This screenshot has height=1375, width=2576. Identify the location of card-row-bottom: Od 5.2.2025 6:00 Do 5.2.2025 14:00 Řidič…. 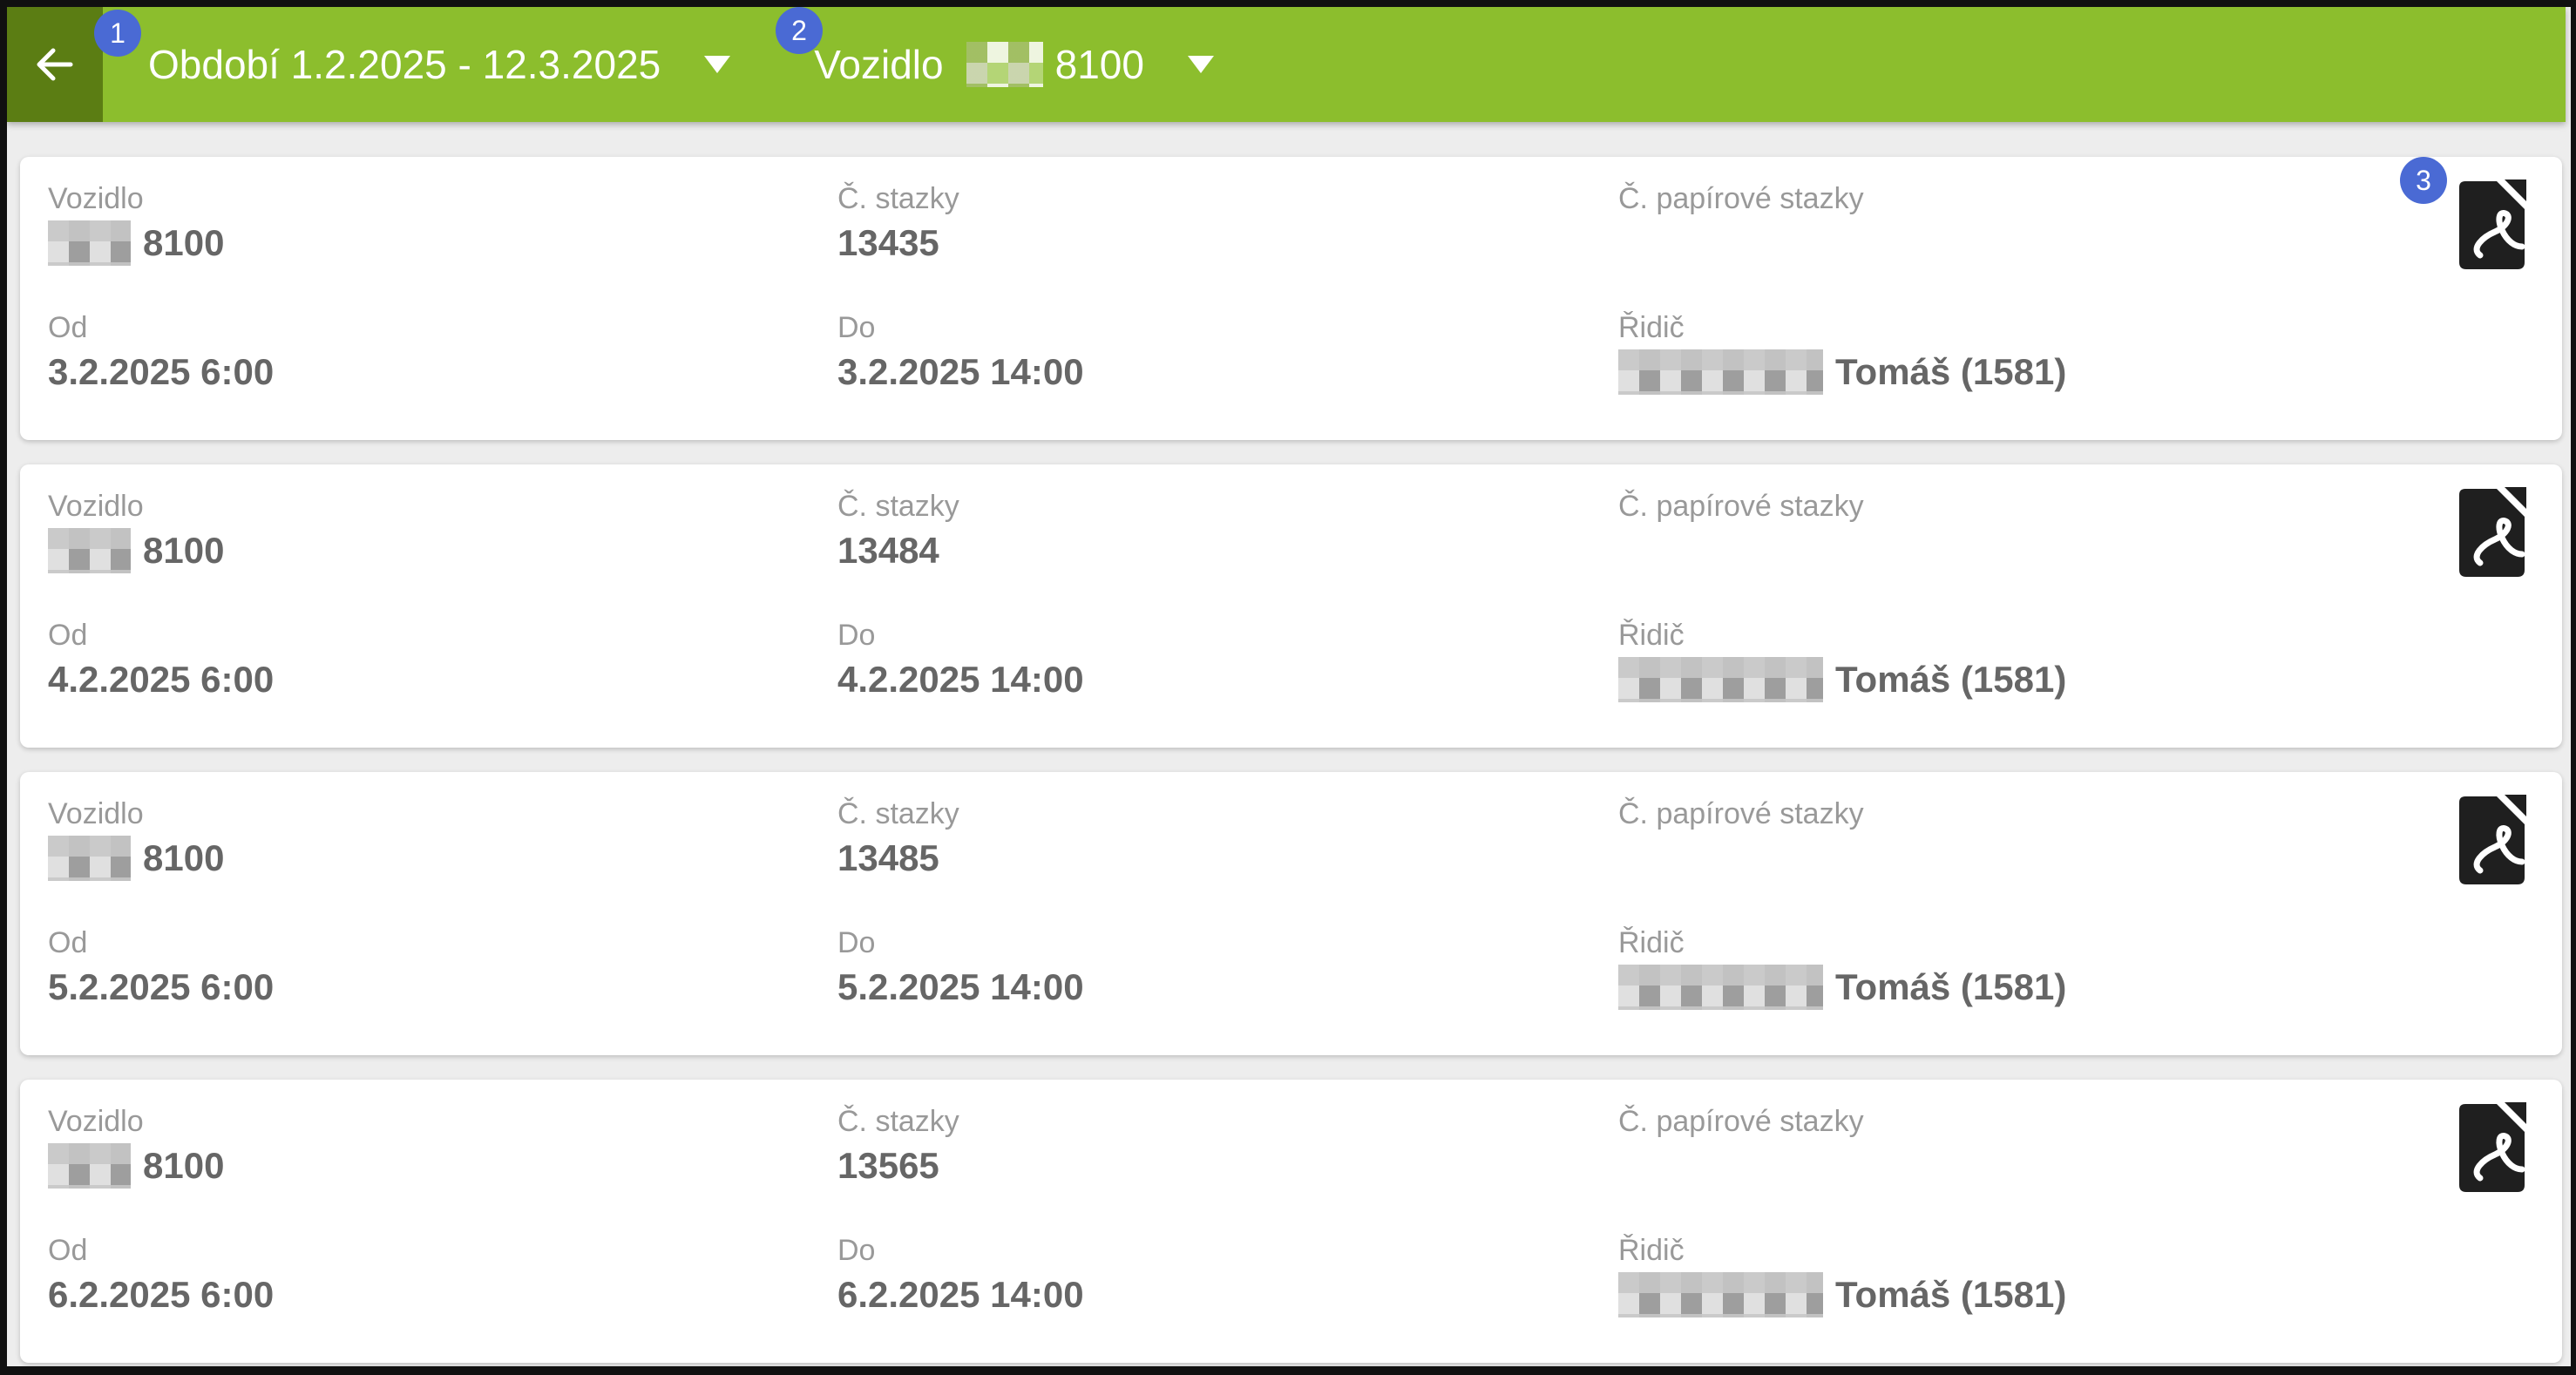
(1244, 968).